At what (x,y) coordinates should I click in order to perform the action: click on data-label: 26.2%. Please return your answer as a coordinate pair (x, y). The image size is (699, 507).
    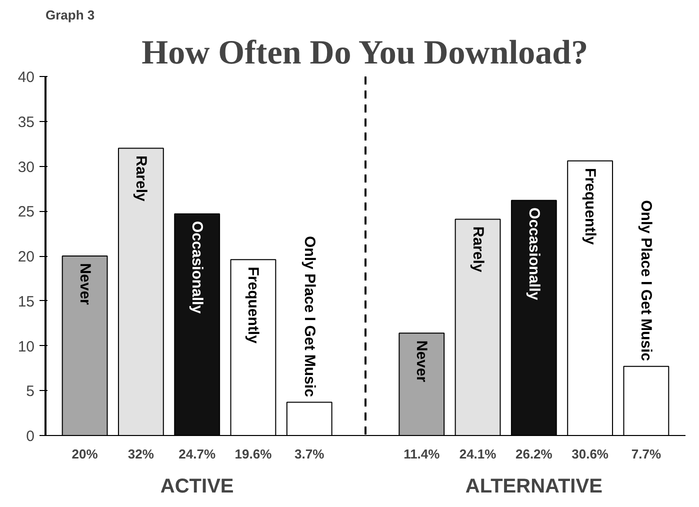
    Looking at the image, I should click on (534, 454).